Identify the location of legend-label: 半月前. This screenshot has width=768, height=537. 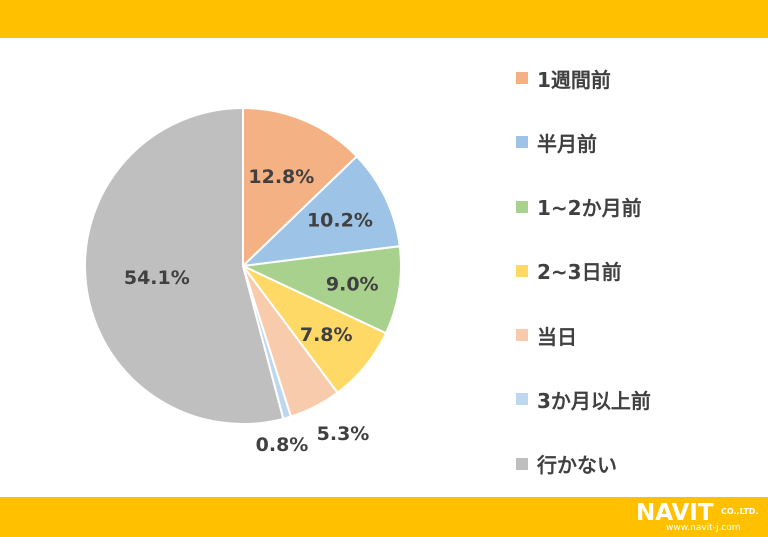
(567, 143).